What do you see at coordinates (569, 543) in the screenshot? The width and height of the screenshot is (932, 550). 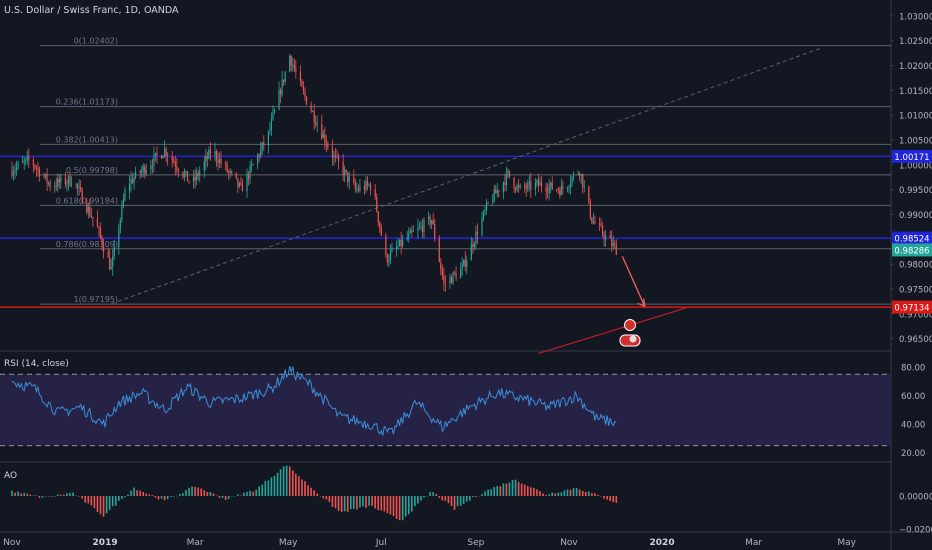 I see `time-axis-label: Nov` at bounding box center [569, 543].